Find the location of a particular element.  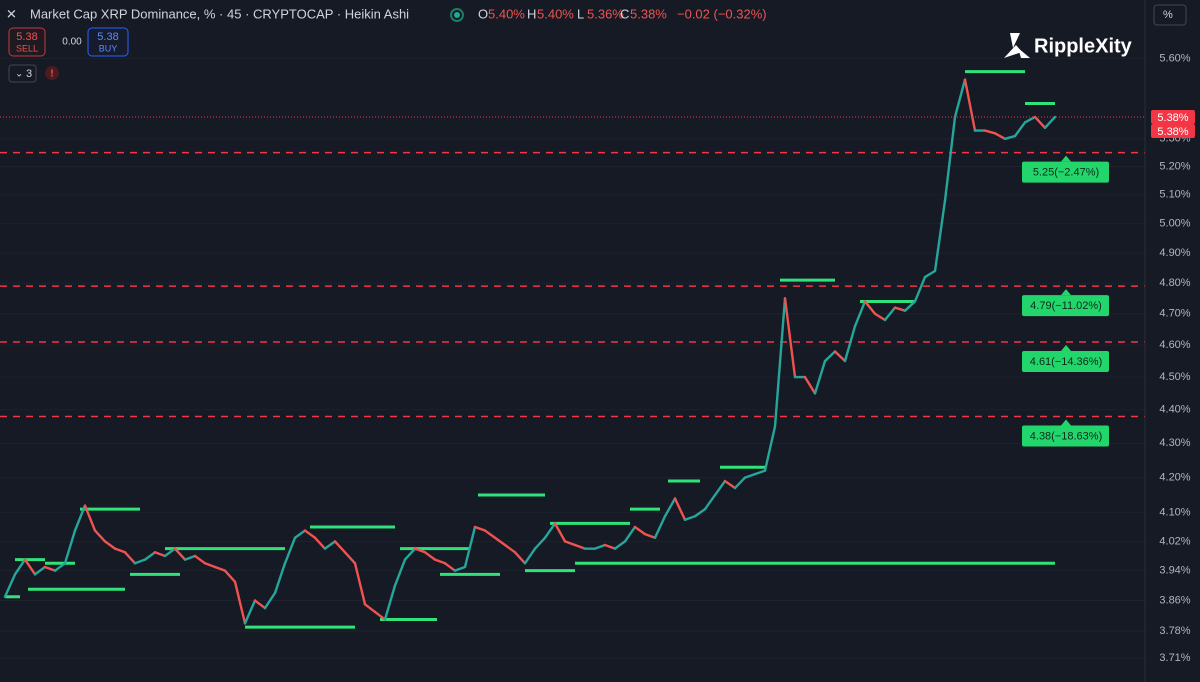

target-label: 4.61(−14.36%) is located at coordinates (1066, 362).